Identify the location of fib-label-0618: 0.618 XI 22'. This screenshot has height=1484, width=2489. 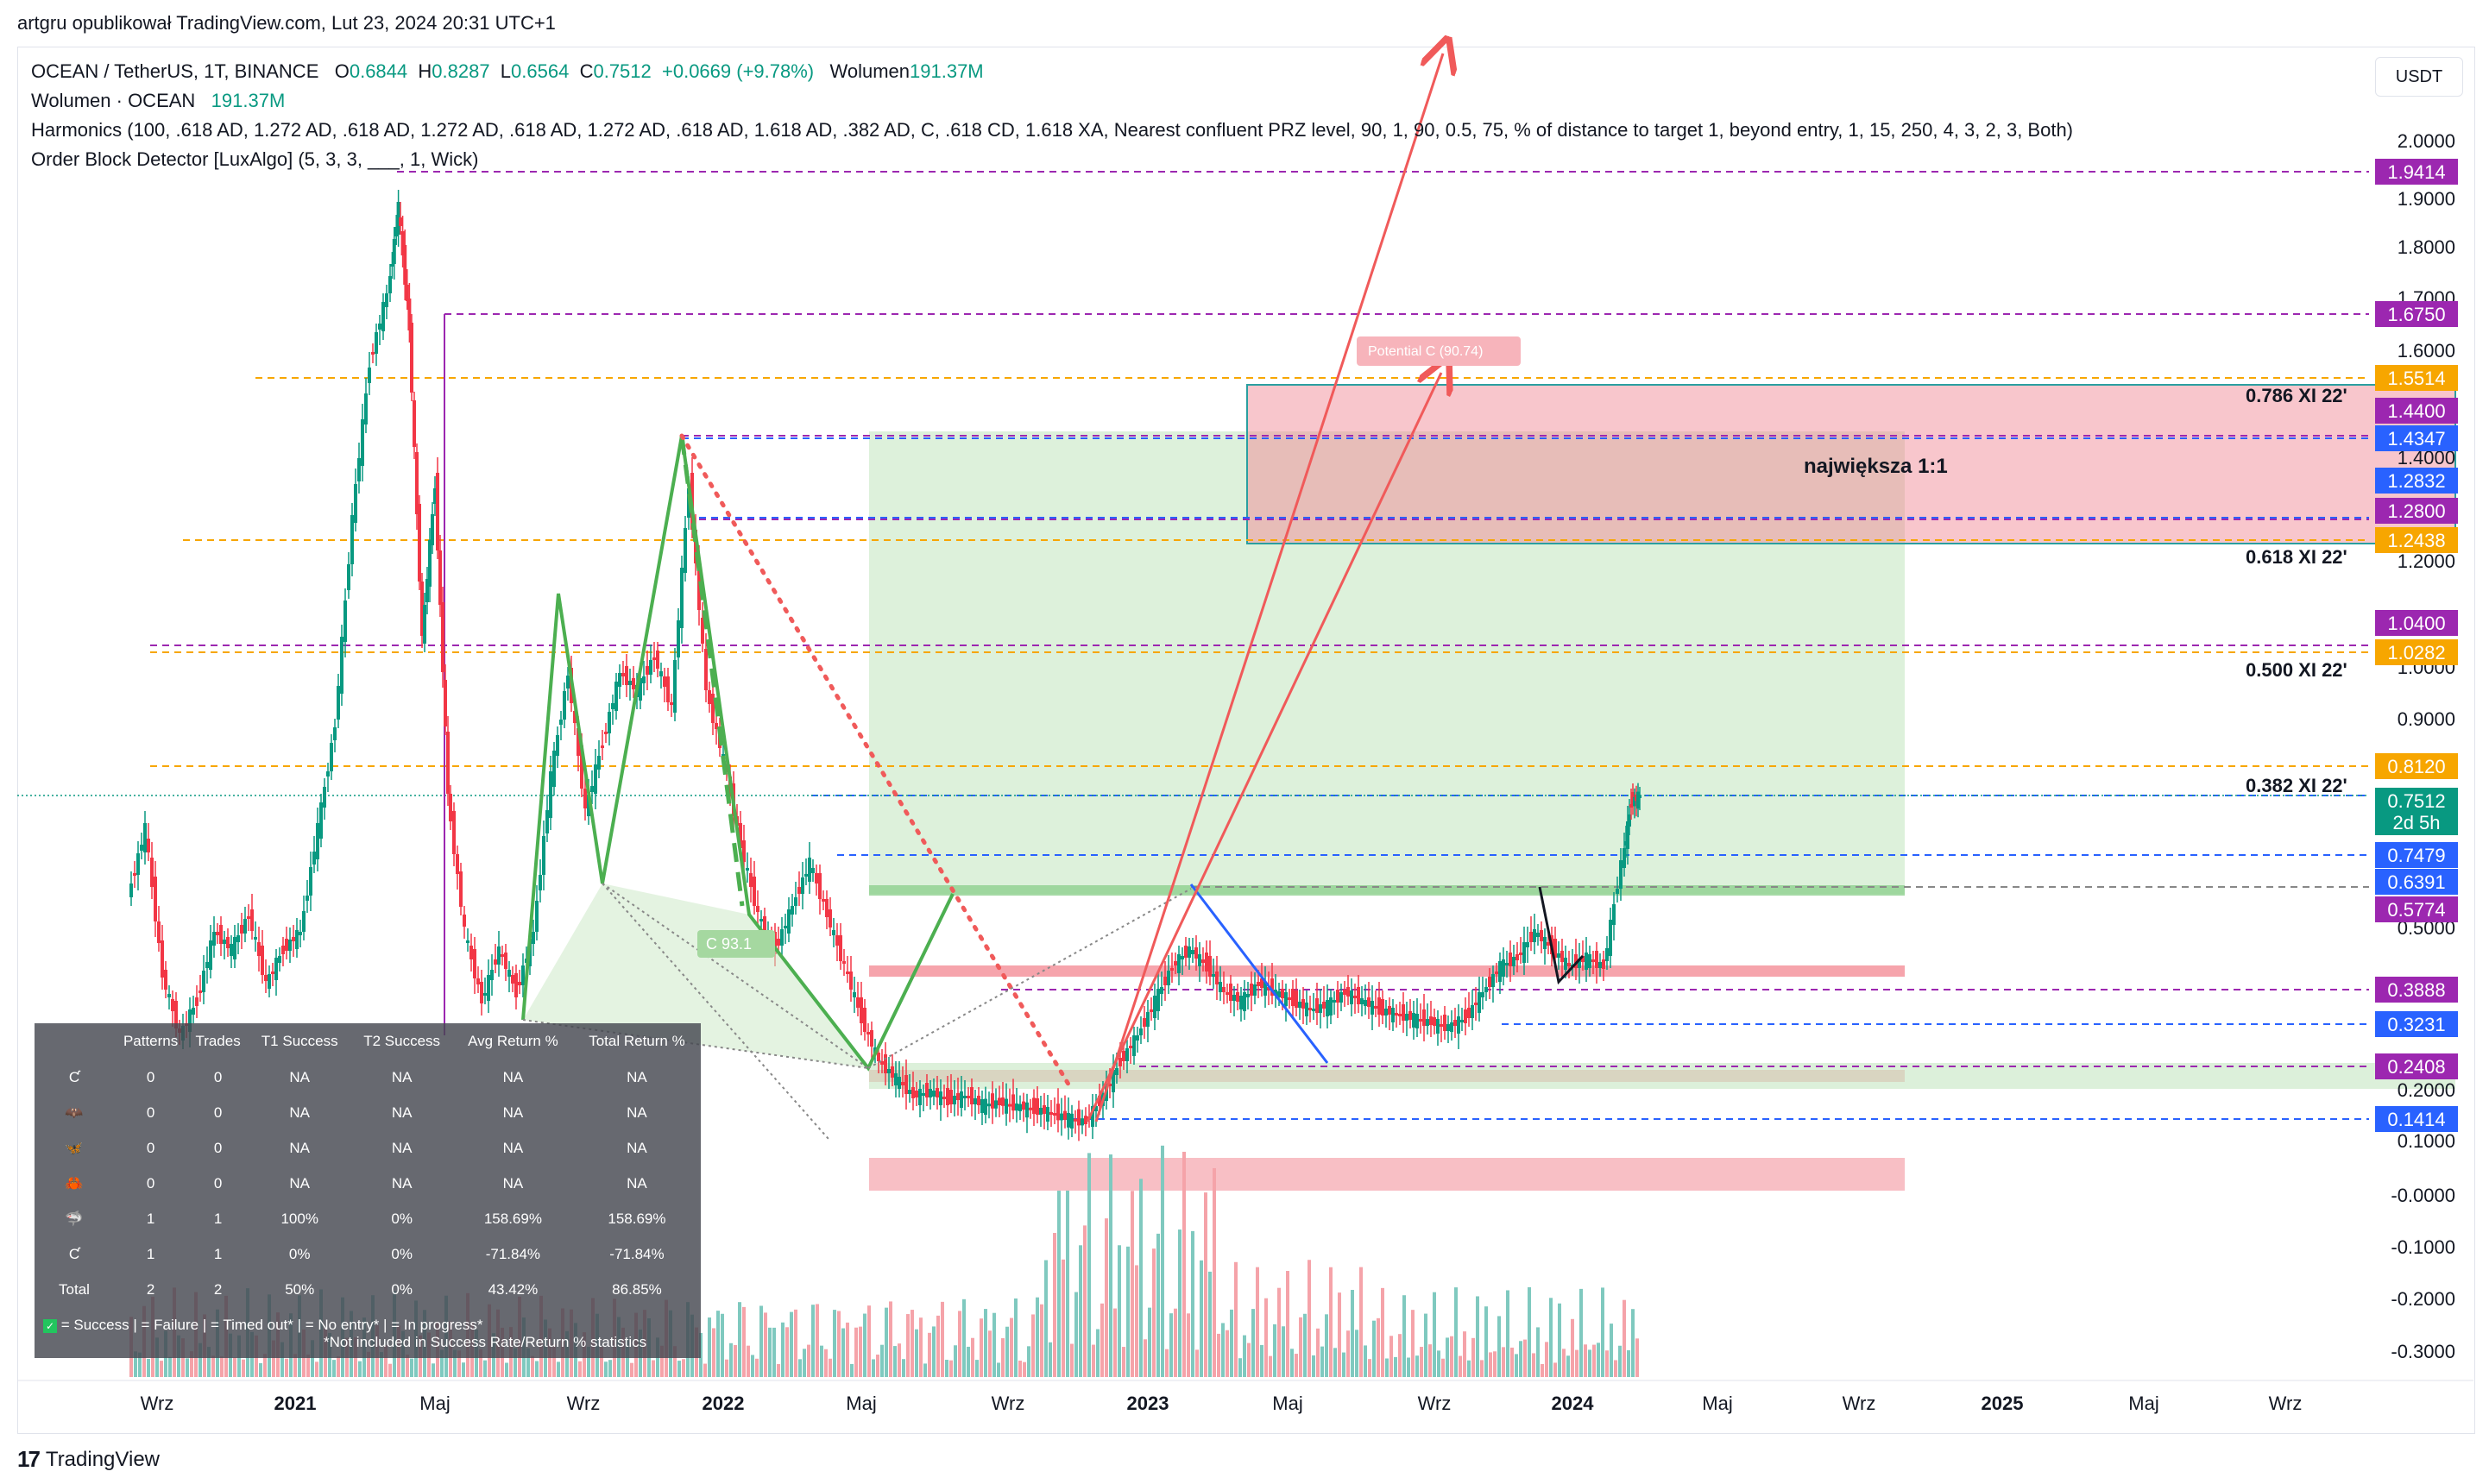
(2296, 557).